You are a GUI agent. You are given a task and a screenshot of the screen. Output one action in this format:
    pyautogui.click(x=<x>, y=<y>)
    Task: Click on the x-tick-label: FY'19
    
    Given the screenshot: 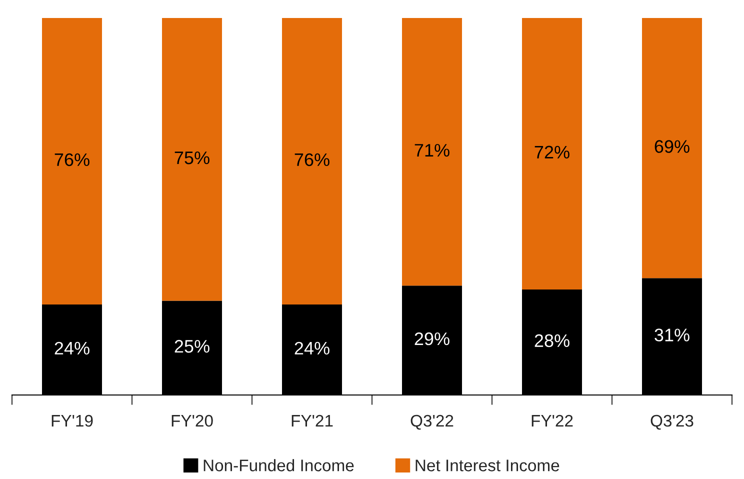 What is the action you would take?
    pyautogui.click(x=72, y=420)
    